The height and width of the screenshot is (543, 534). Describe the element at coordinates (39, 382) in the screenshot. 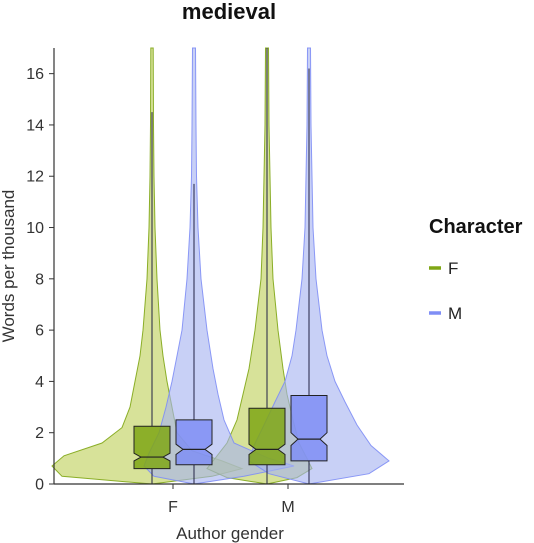

I see `y-tick-label: 4` at that location.